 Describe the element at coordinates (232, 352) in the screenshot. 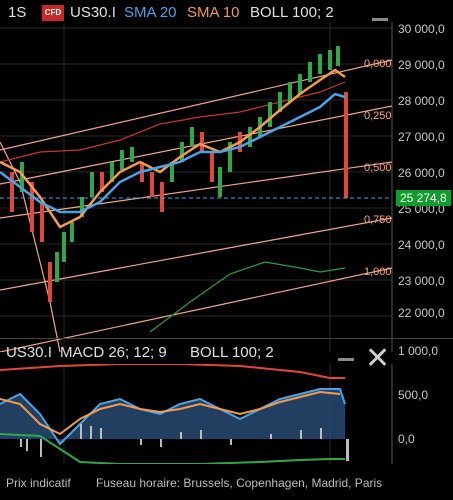

I see `macd-boll-label: BOLL 100; 2` at that location.